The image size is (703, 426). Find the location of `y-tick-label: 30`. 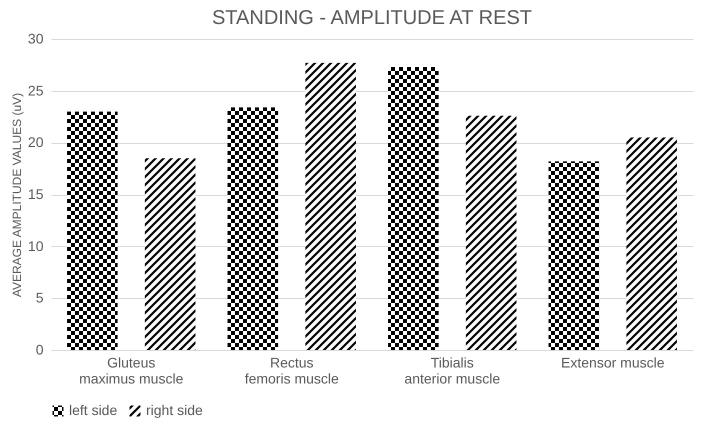

y-tick-label: 30 is located at coordinates (36, 38).